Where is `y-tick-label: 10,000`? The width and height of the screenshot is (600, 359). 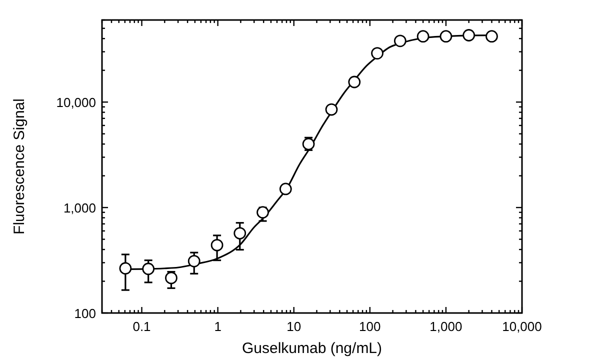 y-tick-label: 10,000 is located at coordinates (76, 102).